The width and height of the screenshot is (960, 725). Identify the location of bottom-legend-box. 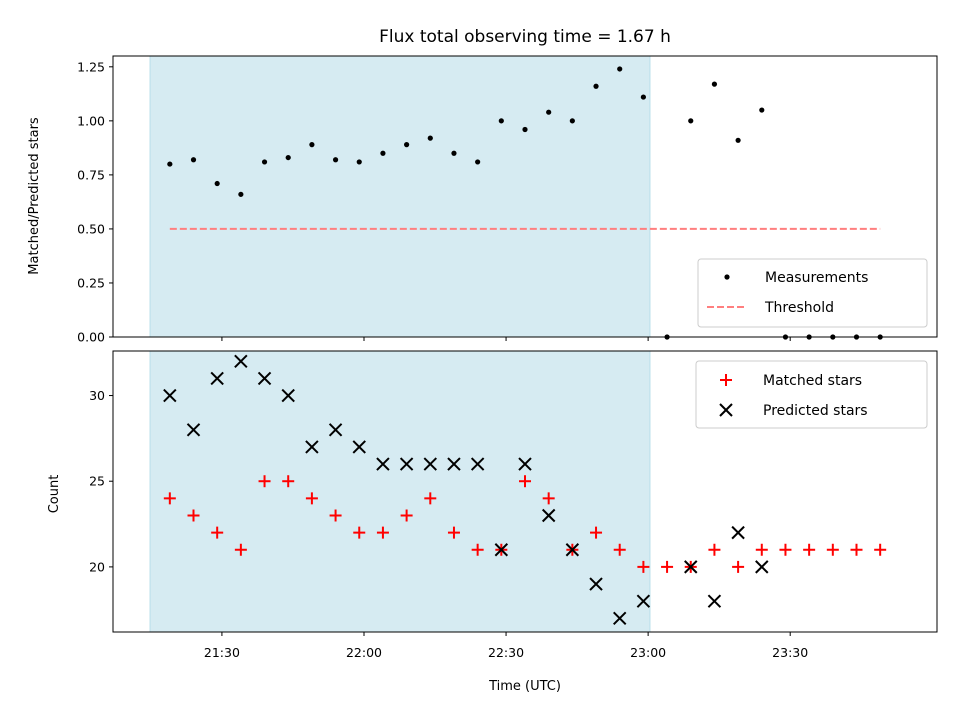
(811, 394).